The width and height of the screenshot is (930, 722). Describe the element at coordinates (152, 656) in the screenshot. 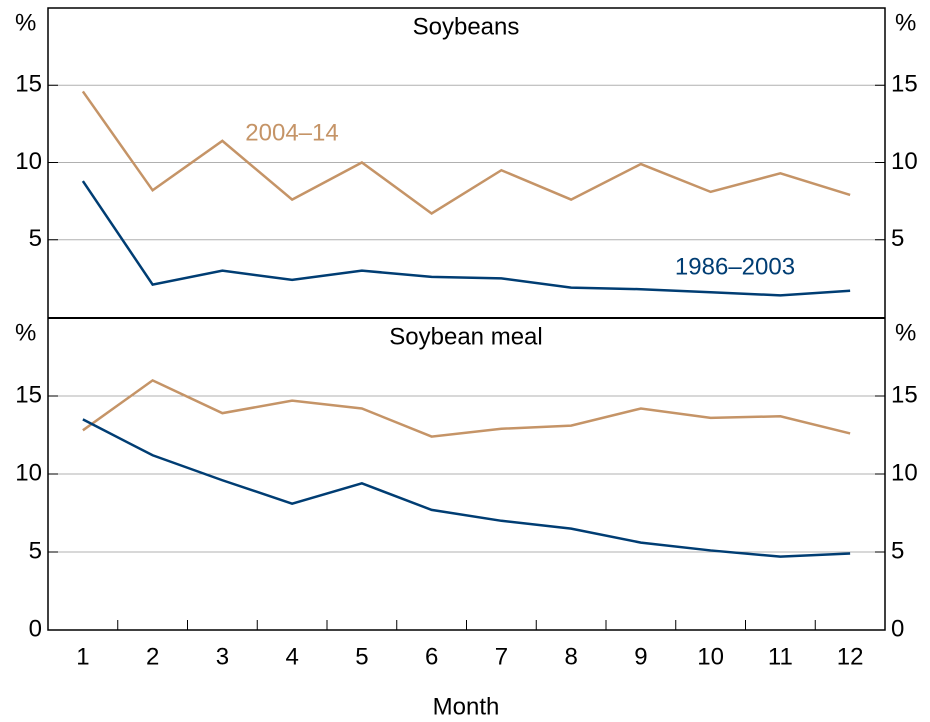

I see `x-tick-label: 2` at that location.